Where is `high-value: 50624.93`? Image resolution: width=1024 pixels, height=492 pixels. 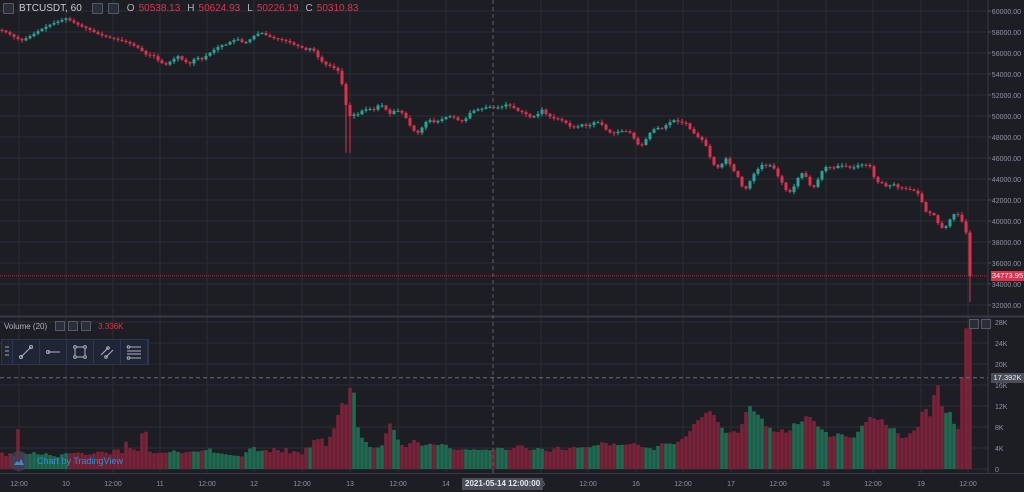 high-value: 50624.93 is located at coordinates (219, 8).